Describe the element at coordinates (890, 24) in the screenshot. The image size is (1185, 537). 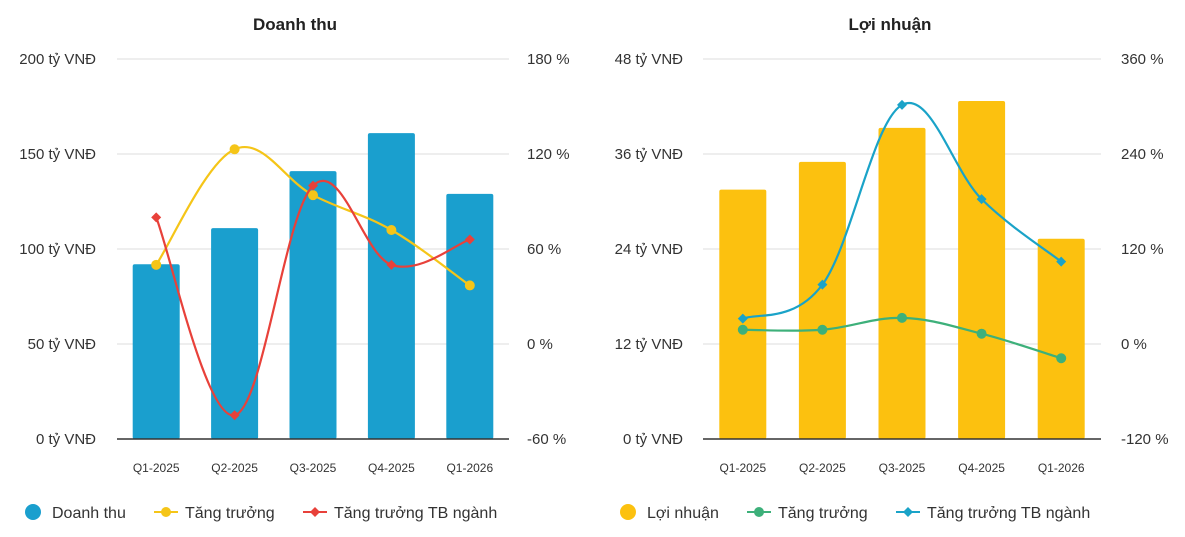
I see `chart-title: Lợi nhuận` at that location.